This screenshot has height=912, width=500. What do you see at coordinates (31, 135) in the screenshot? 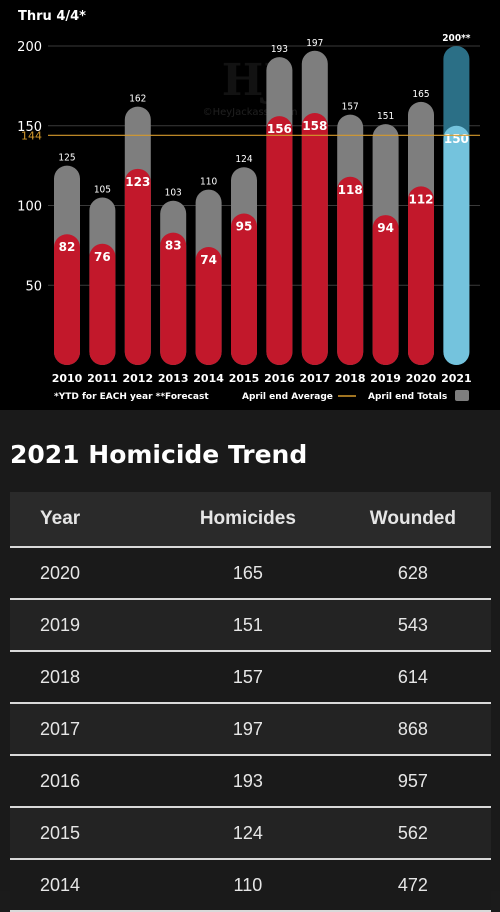
I see `average-value-label: 144` at bounding box center [31, 135].